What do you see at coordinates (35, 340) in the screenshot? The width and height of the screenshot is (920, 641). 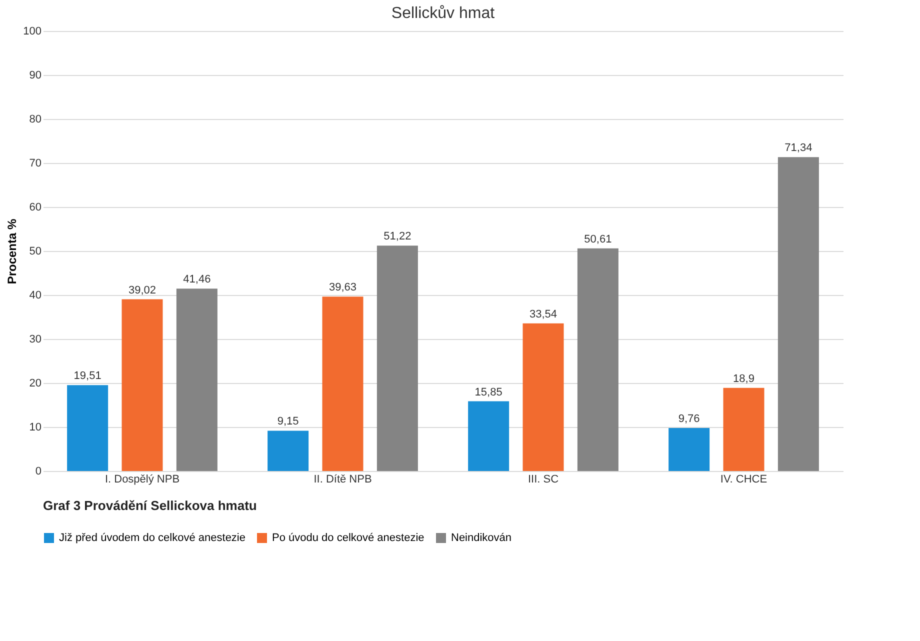 I see `y-tick-label: 30` at bounding box center [35, 340].